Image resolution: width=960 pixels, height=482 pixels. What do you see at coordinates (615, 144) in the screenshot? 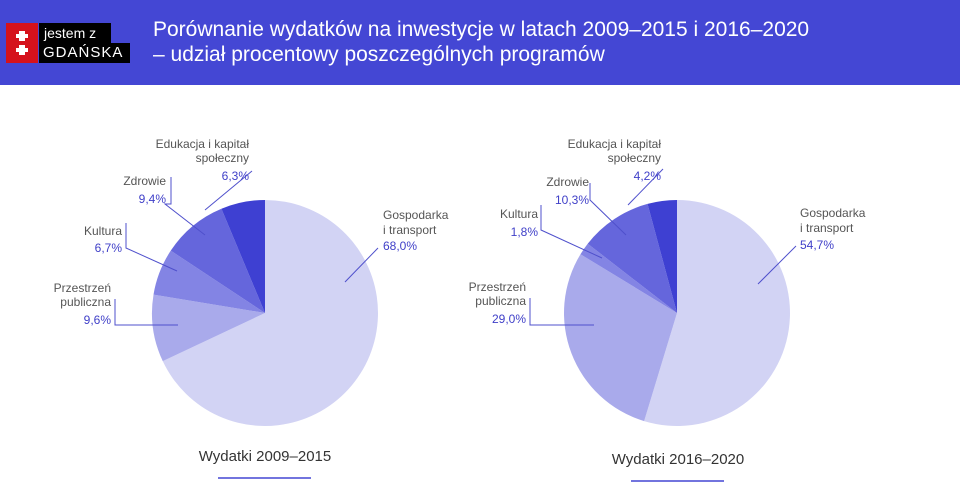
I see `label-edukacja-1-line1: Edukacja i kapitał` at bounding box center [615, 144].